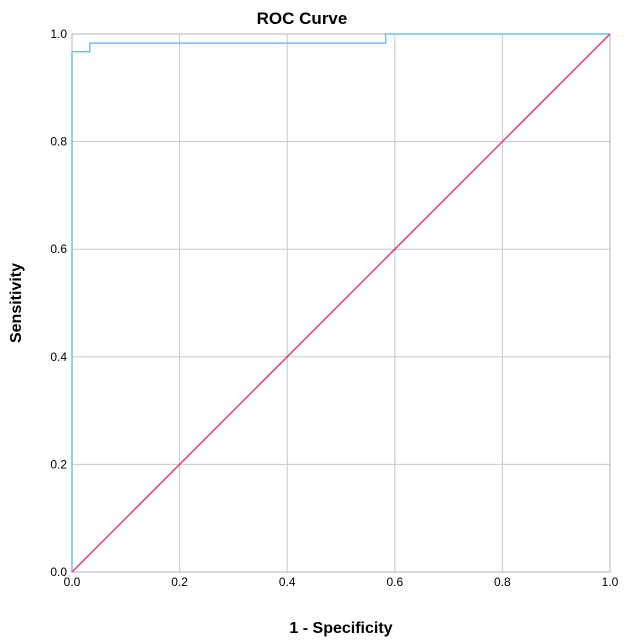 The image size is (633, 643). What do you see at coordinates (58, 357) in the screenshot?
I see `y-tick-label: 0.4` at bounding box center [58, 357].